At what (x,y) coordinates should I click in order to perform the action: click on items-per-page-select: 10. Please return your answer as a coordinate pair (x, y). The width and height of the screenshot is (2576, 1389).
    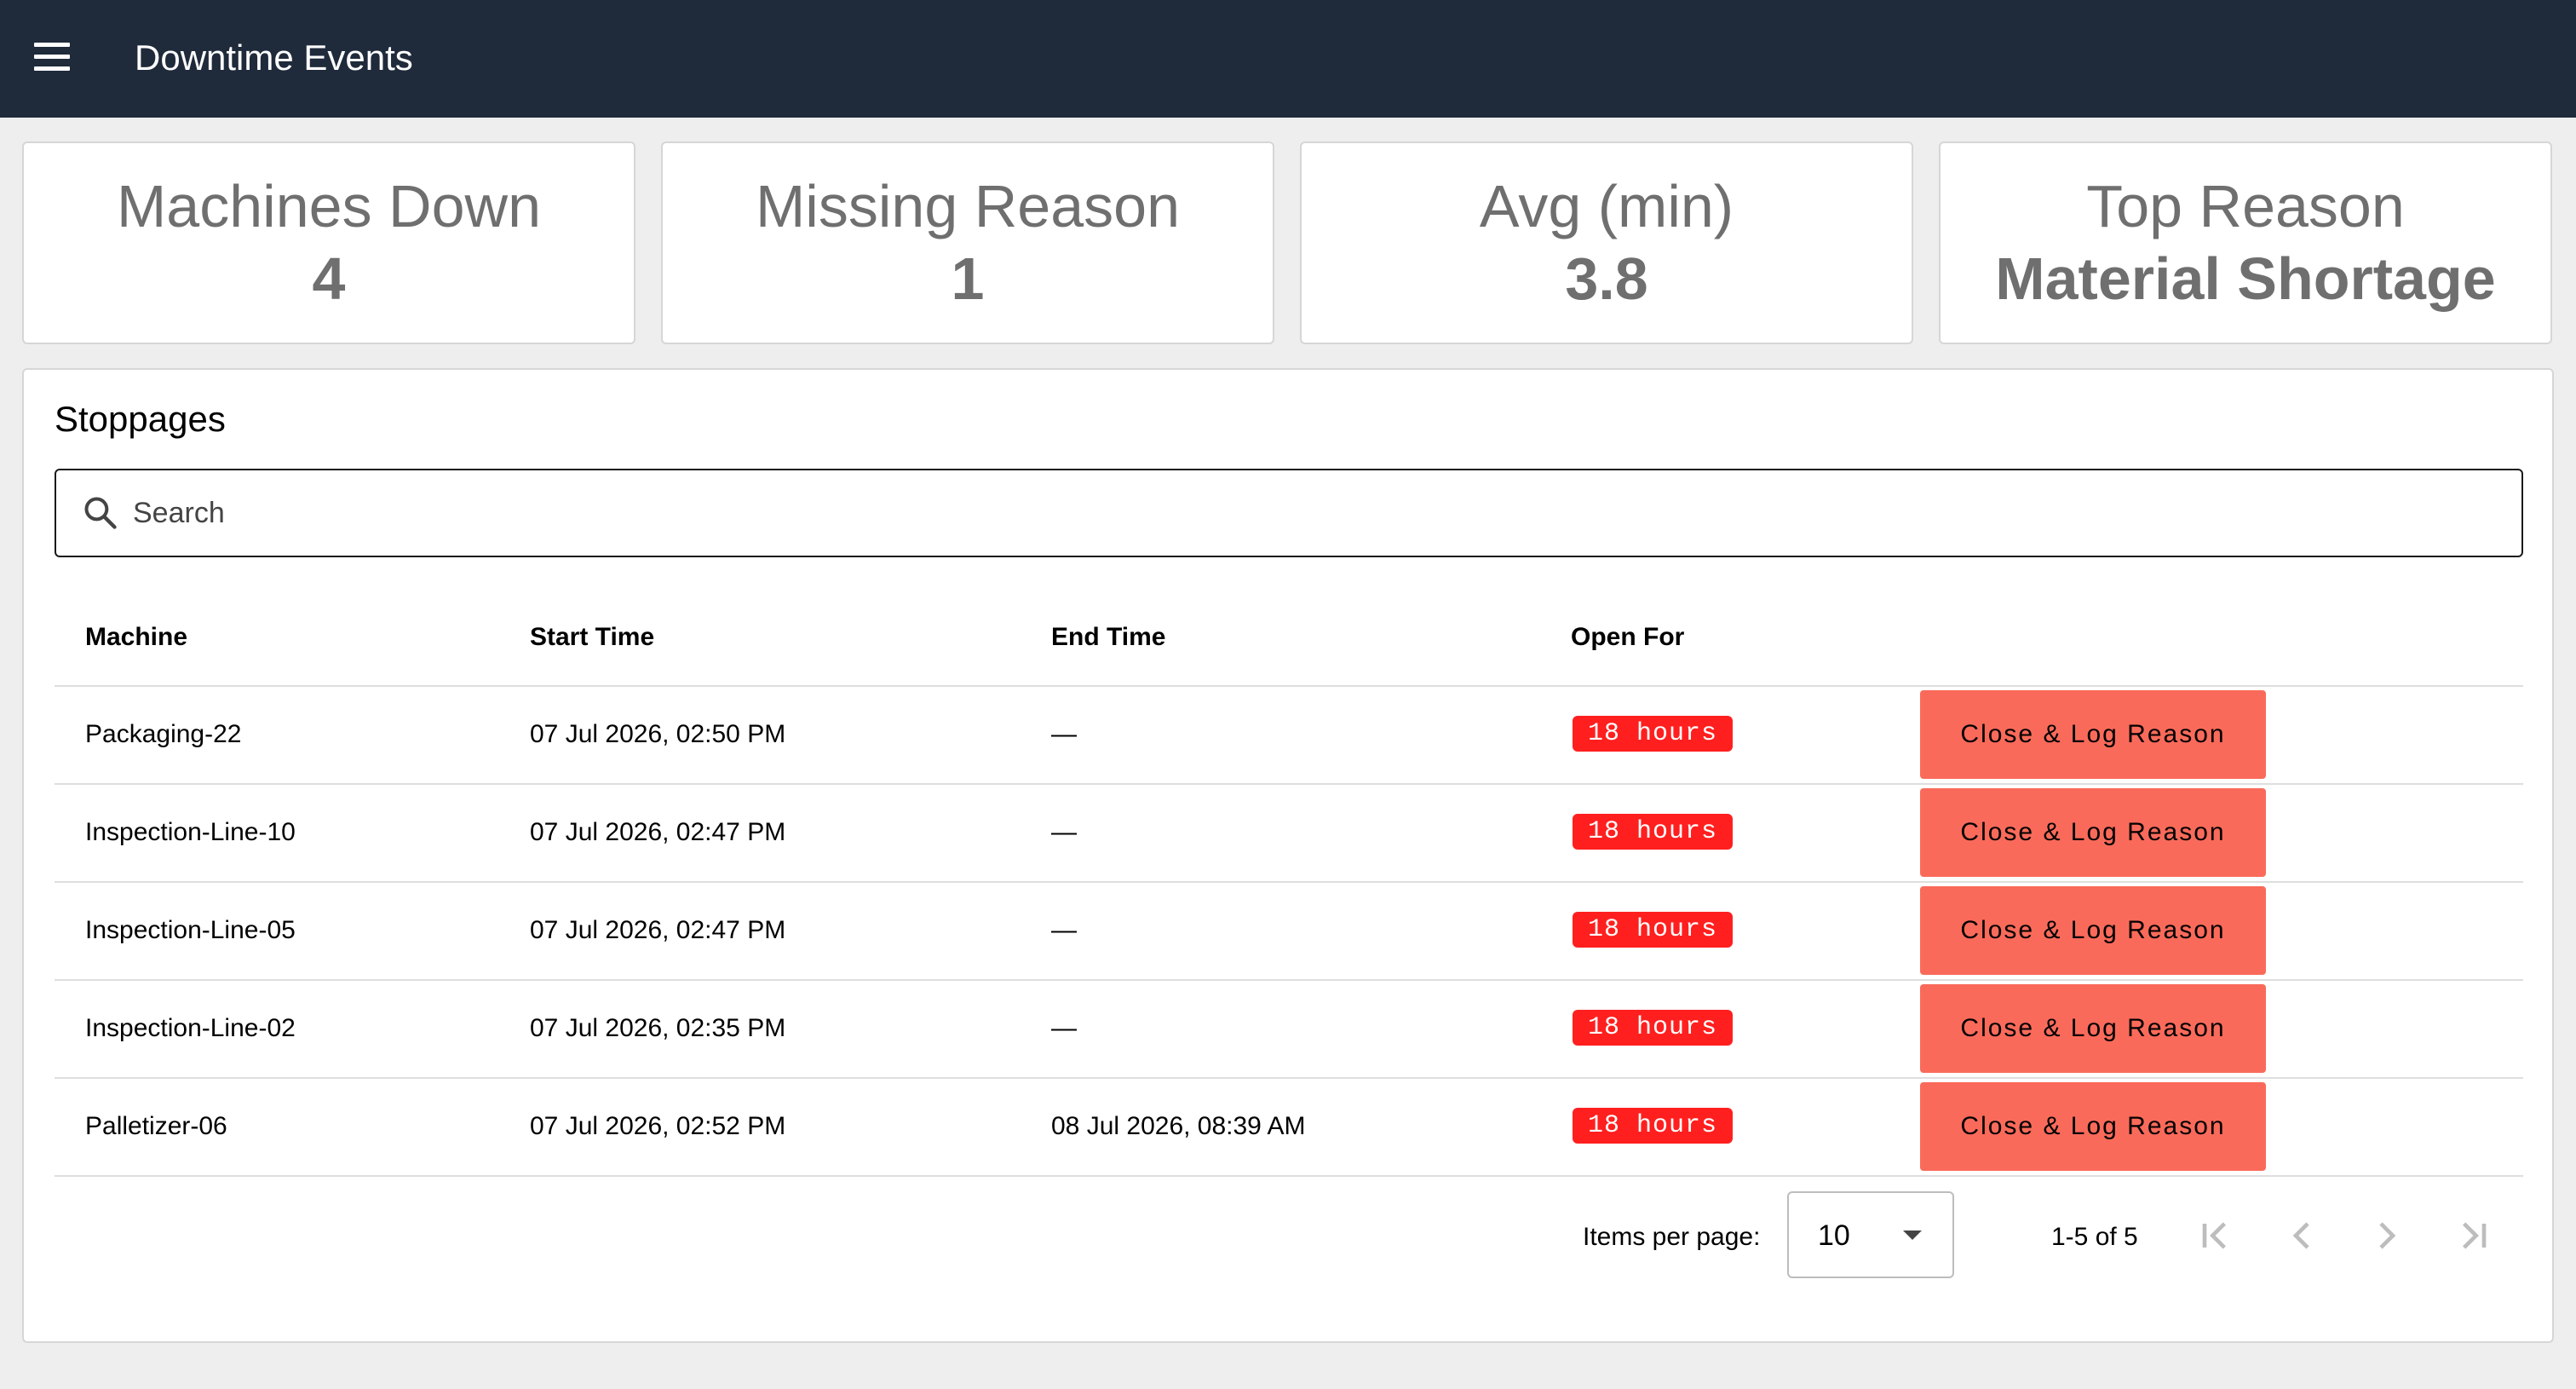
    Looking at the image, I should click on (1870, 1234).